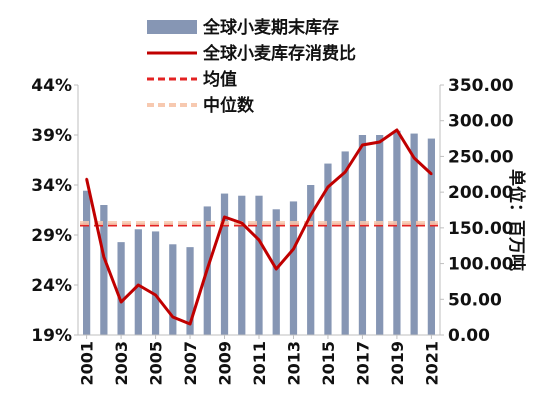 The width and height of the screenshot is (550, 413). Describe the element at coordinates (276, 272) in the screenshot. I see `bar-2012` at that location.